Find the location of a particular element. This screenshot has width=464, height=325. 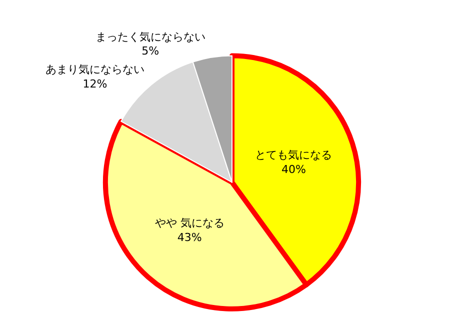

slice-label: やや 気になる is located at coordinates (189, 223).